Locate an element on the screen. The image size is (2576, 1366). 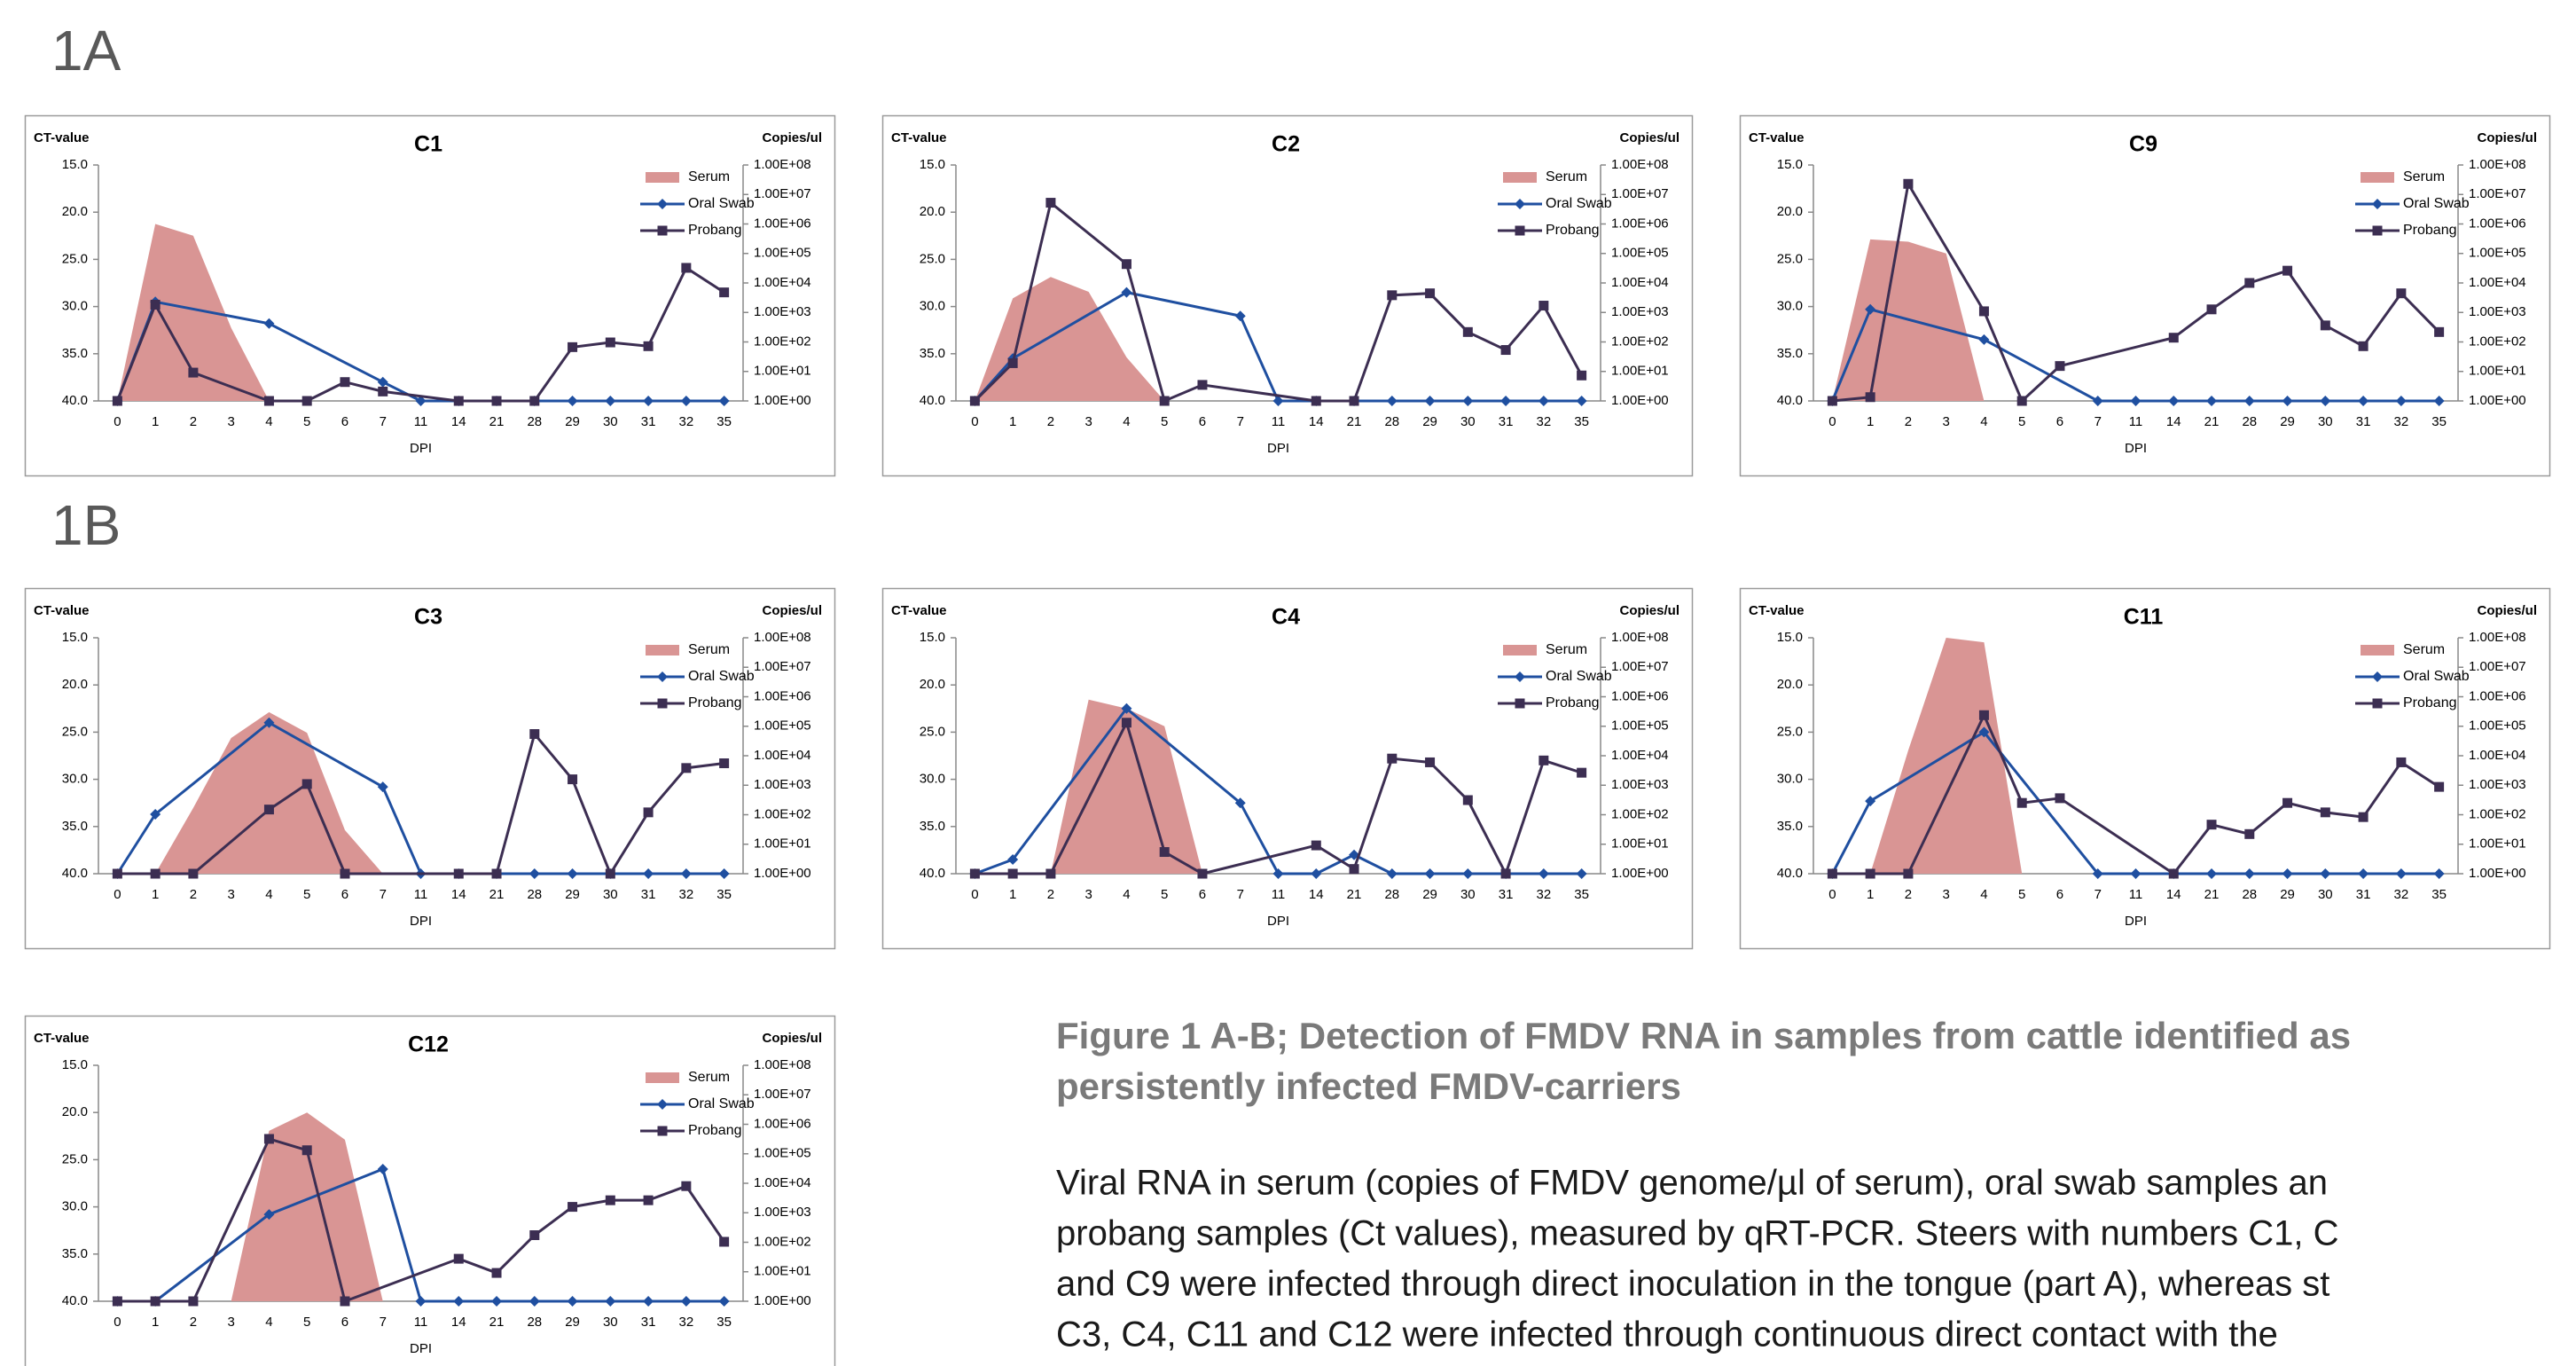
x-tick-label: 2 is located at coordinates (193, 894).